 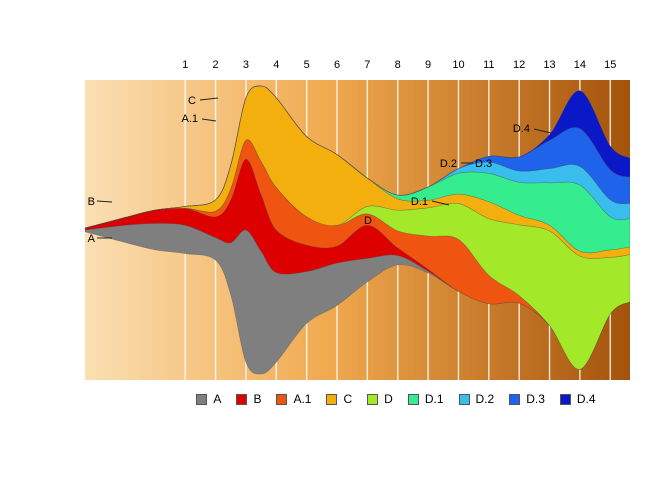 What do you see at coordinates (367, 65) in the screenshot?
I see `x-axis-tick-label: 7` at bounding box center [367, 65].